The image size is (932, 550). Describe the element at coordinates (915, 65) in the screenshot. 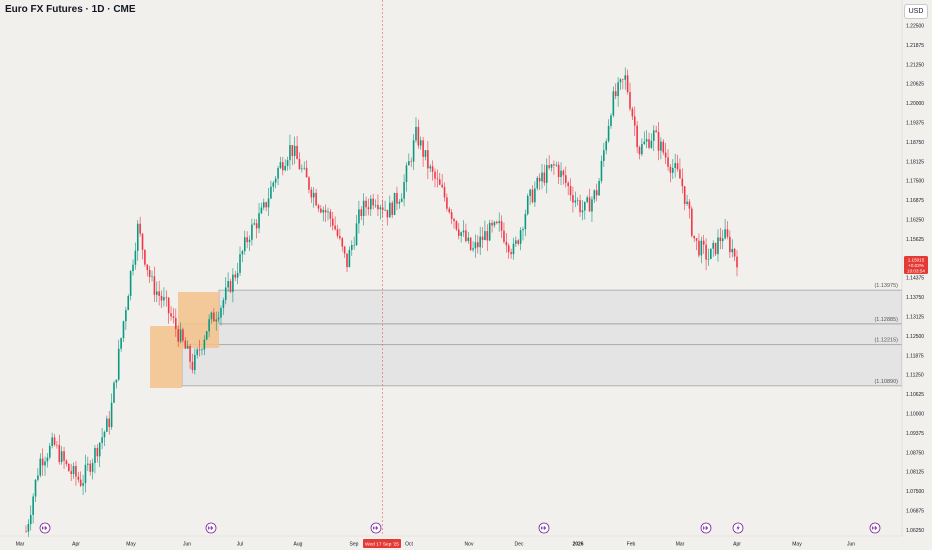

I see `price-tick-label: 1.21250` at that location.